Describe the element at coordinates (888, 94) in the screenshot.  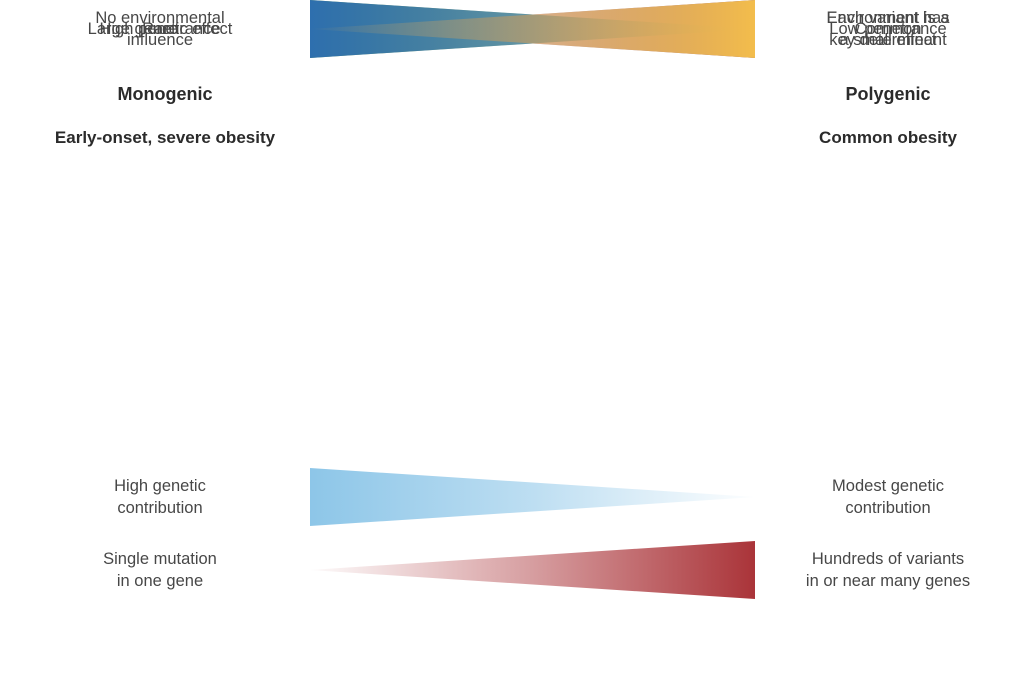
I see `right-column-title: Polygenic` at that location.